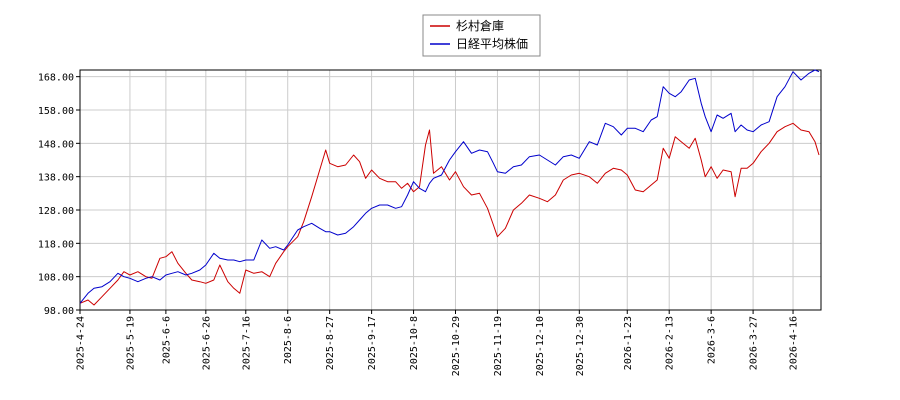 This screenshot has height=400, width=900. Describe the element at coordinates (56, 244) in the screenshot. I see `y-tick-label: 118.00` at that location.